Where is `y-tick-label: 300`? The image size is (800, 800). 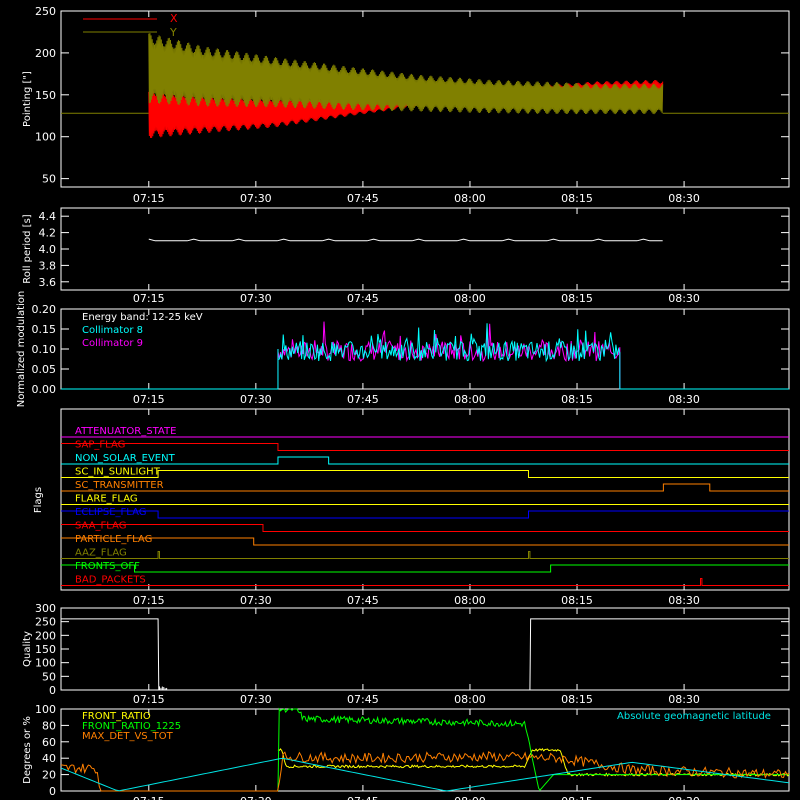
y-tick-label: 300 is located at coordinates (45, 608).